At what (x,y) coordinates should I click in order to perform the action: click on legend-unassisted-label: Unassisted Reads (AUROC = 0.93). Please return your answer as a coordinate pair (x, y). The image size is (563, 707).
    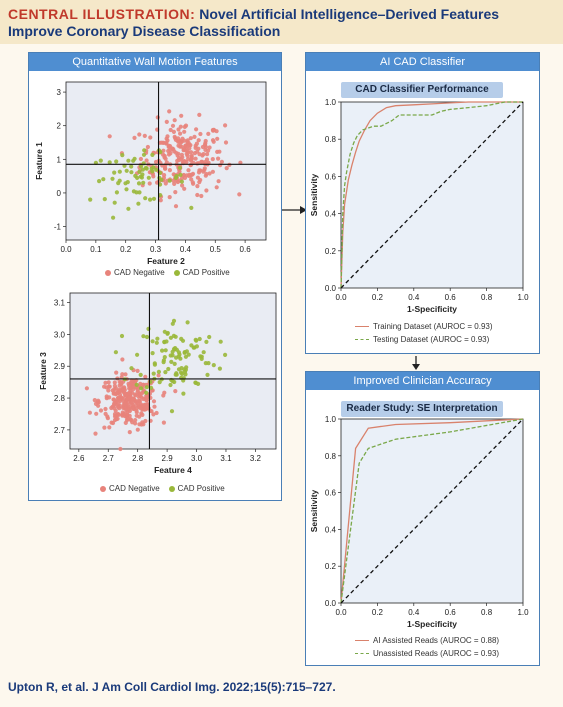
    Looking at the image, I should click on (436, 653).